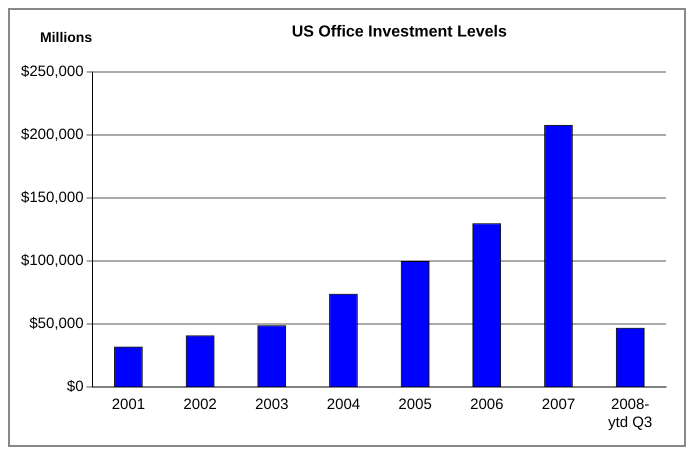 Image resolution: width=694 pixels, height=455 pixels. Describe the element at coordinates (129, 405) in the screenshot. I see `x-tick-label: 2001` at that location.